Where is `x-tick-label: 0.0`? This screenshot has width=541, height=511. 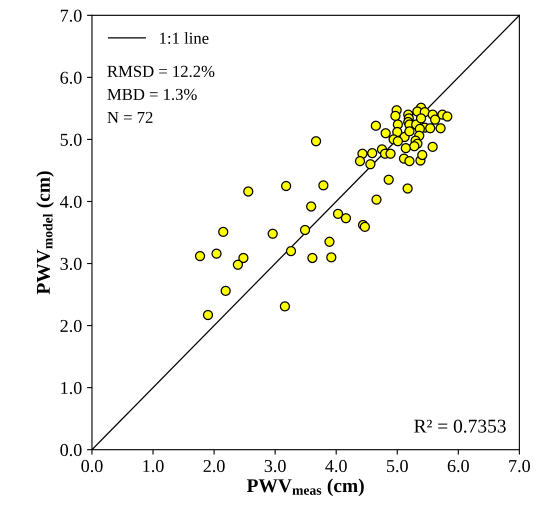 x-tick-label: 0.0 is located at coordinates (92, 466).